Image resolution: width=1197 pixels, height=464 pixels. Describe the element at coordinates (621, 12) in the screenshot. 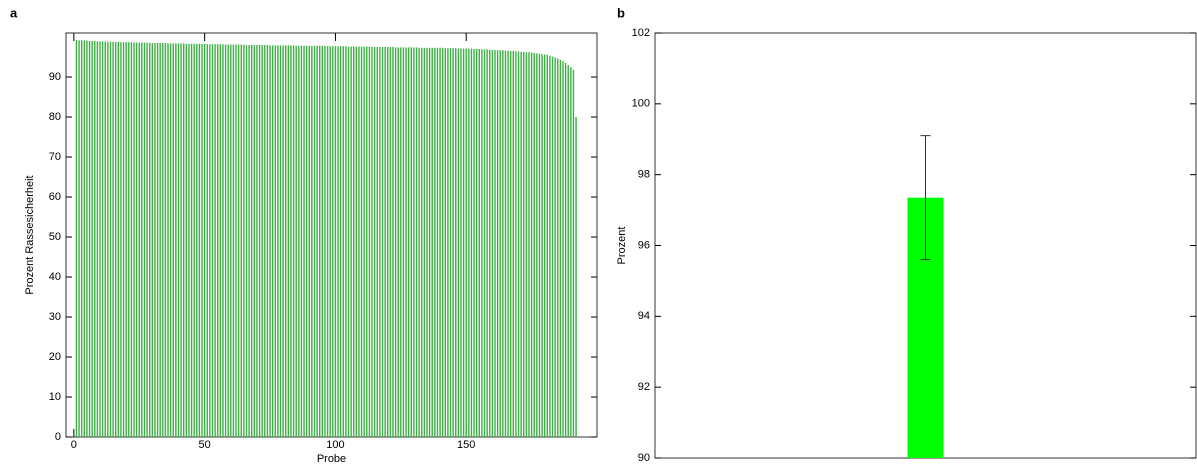

I see `panel-label: b` at that location.